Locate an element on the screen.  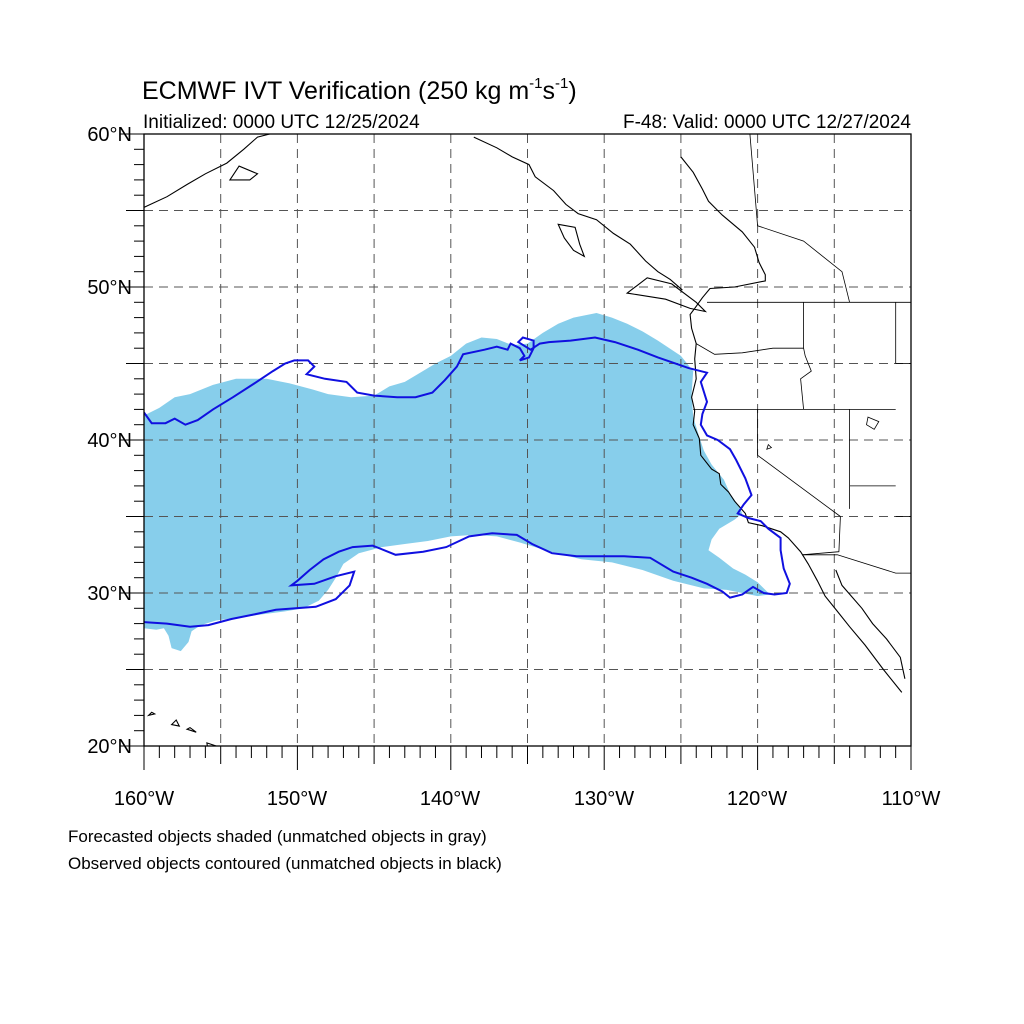
title: ECMWF IVT Verification (250 kg m-1s-1) is located at coordinates (359, 90).